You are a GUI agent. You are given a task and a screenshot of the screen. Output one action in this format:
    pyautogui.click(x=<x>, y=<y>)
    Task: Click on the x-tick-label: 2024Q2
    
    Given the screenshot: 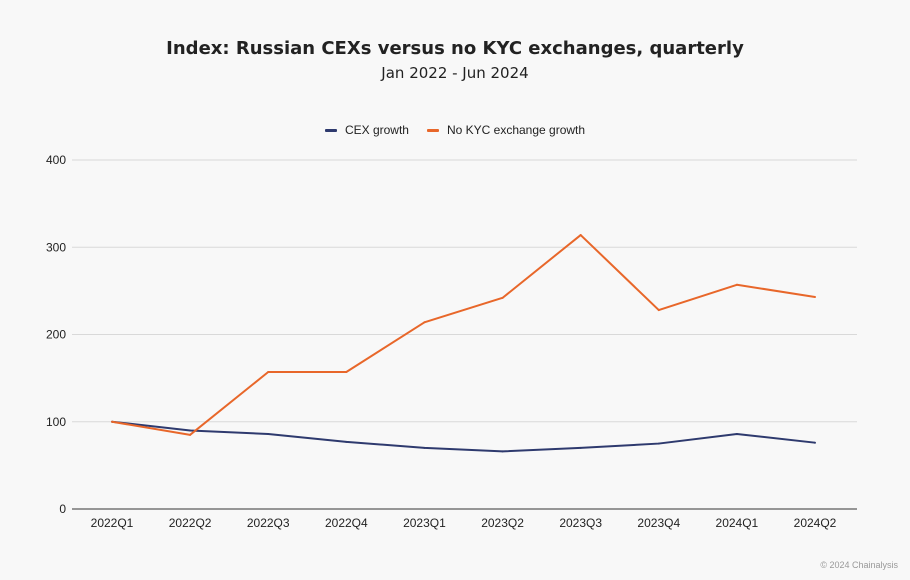 What is the action you would take?
    pyautogui.click(x=815, y=523)
    